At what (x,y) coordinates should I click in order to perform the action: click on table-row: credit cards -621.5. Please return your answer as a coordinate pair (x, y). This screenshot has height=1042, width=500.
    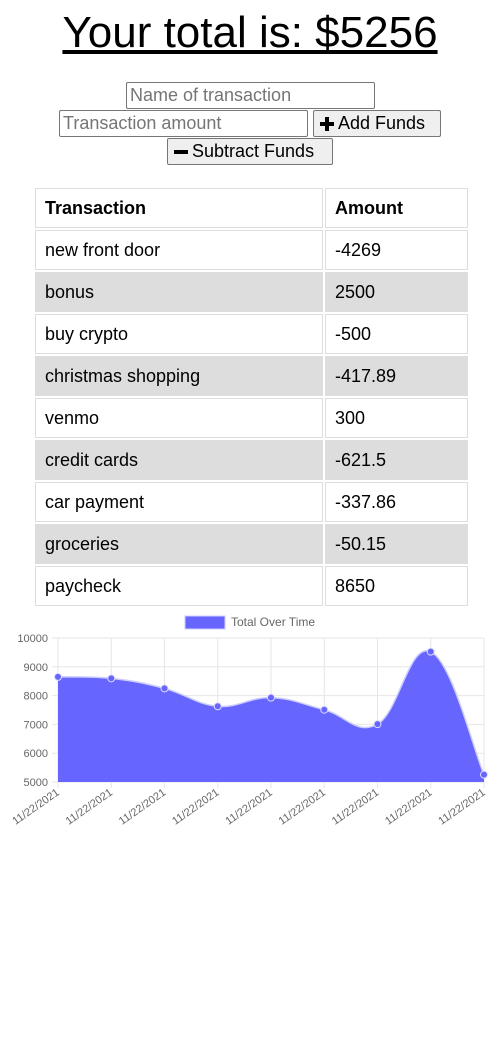
    Looking at the image, I should click on (251, 460).